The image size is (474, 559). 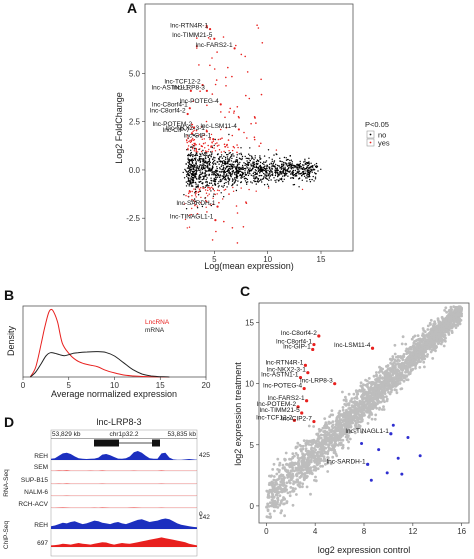 I want to click on scatter-point-label: lnc-LSM11-4, so click(x=352, y=345).